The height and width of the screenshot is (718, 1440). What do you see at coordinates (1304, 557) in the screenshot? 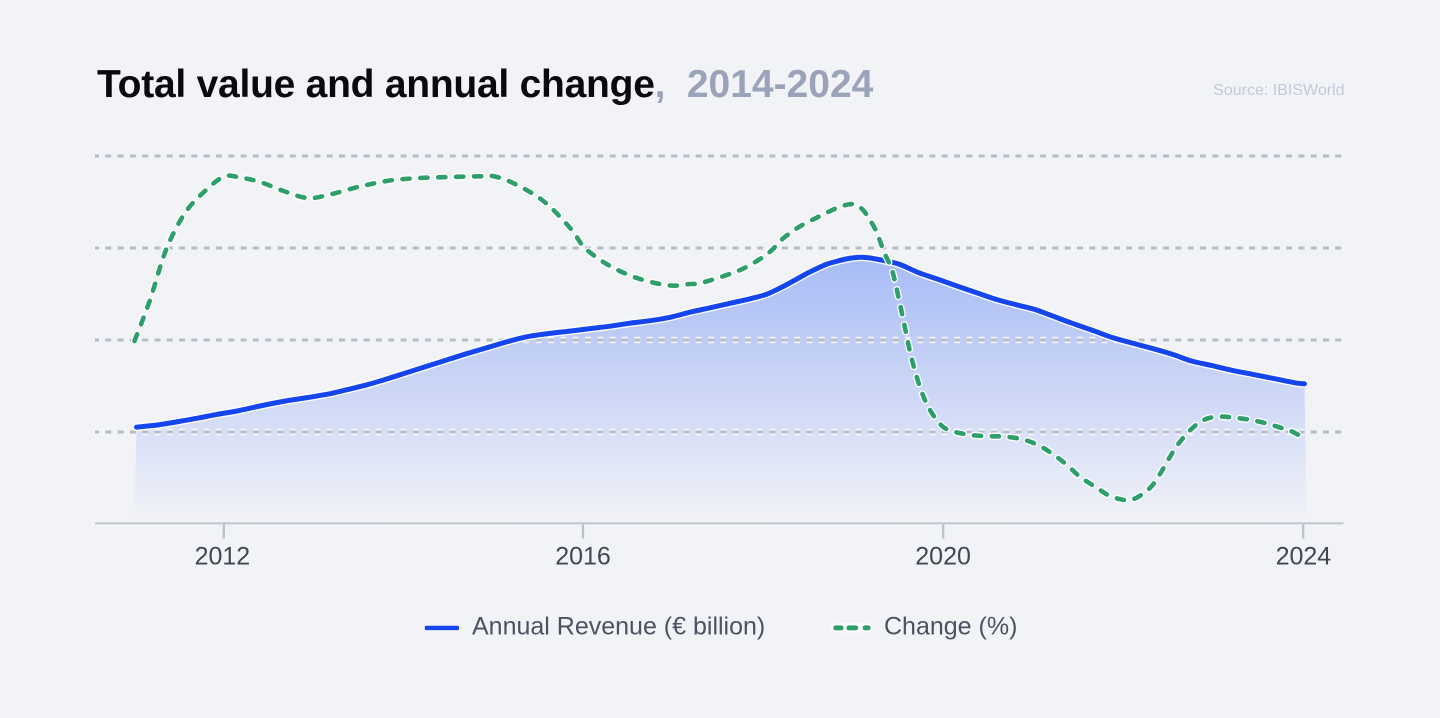
I see `svg-text: 2024` at bounding box center [1304, 557].